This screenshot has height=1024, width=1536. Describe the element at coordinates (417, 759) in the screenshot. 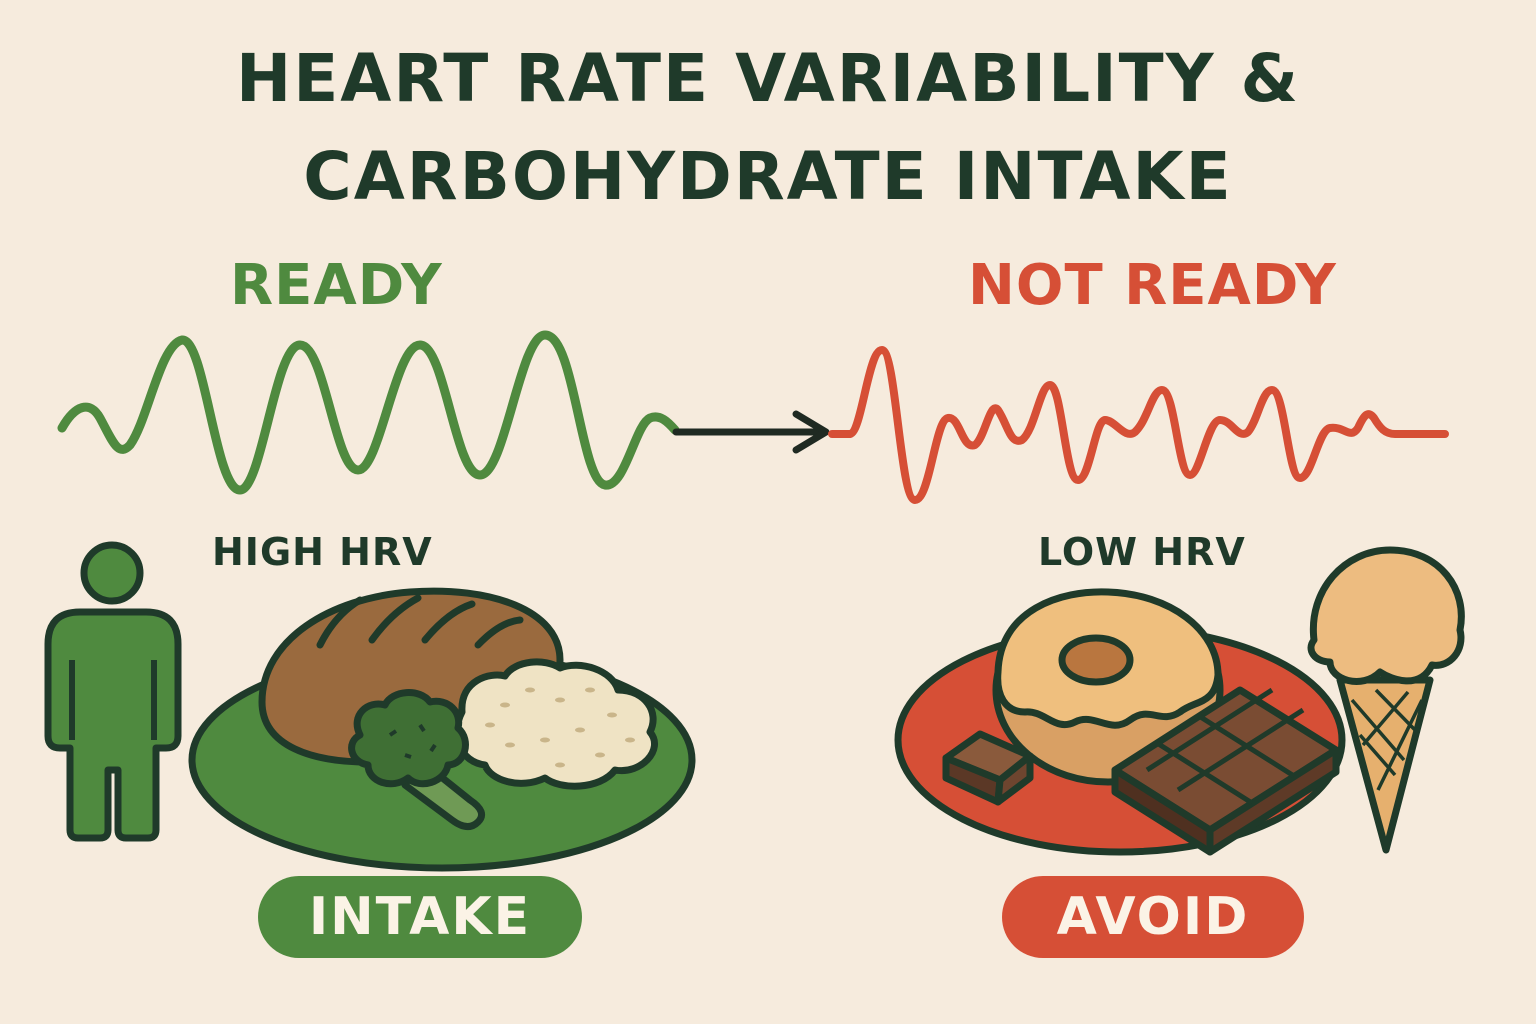

I see `broccoli-icon` at that location.